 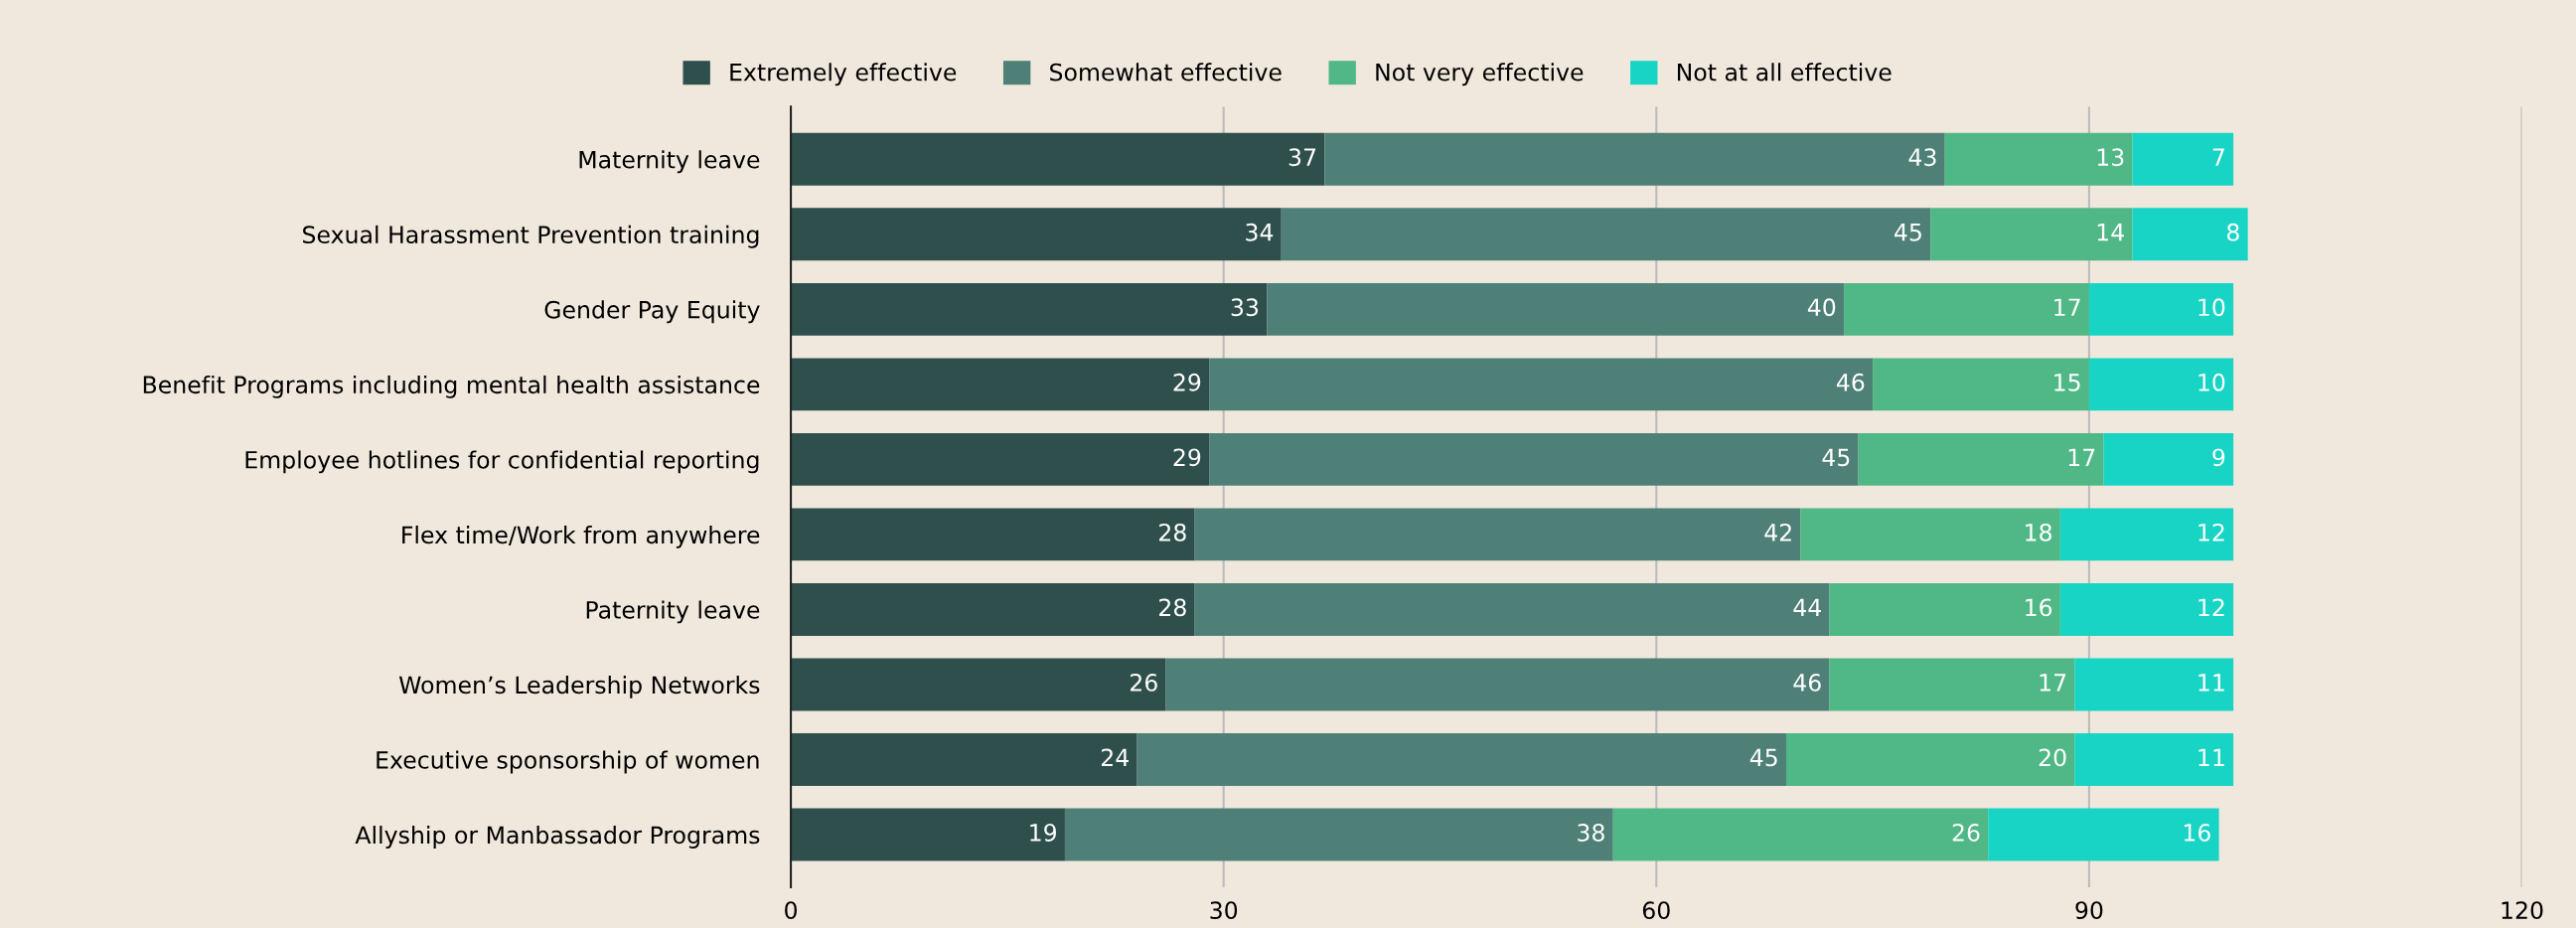 What do you see at coordinates (1115, 757) in the screenshot?
I see `data-label: 24` at bounding box center [1115, 757].